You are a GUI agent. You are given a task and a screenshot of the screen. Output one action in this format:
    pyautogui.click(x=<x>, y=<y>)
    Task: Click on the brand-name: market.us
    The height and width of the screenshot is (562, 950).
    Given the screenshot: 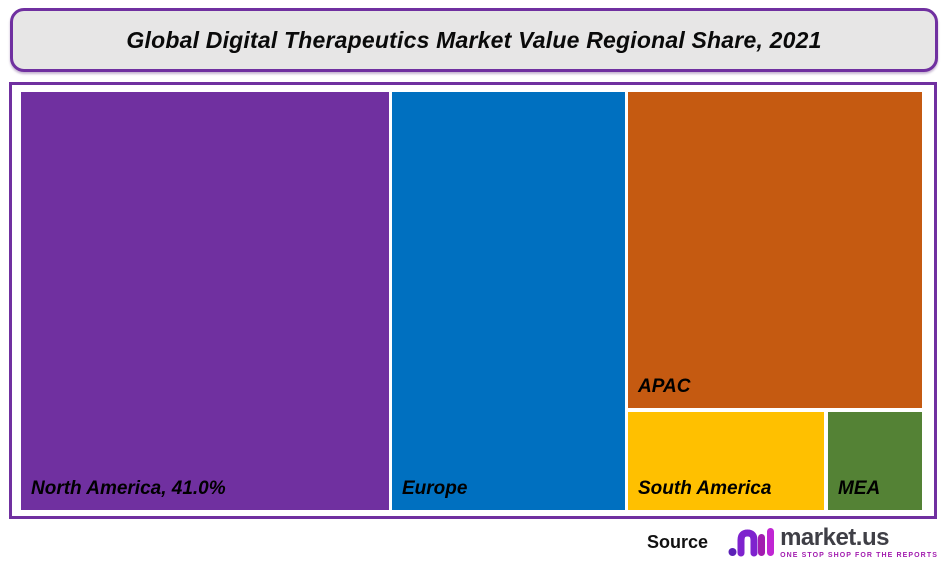 What is the action you would take?
    pyautogui.click(x=834, y=537)
    